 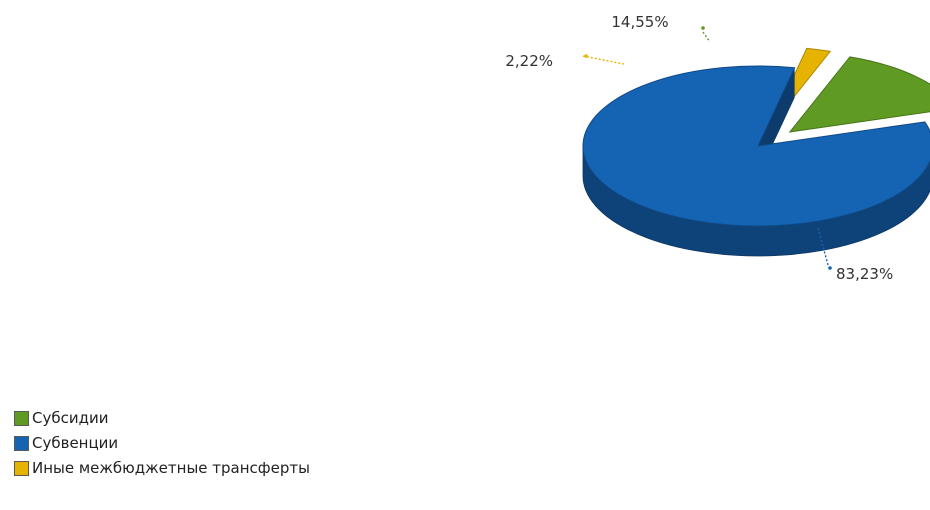 I want to click on leader-dot-other-transfers, so click(x=586, y=56).